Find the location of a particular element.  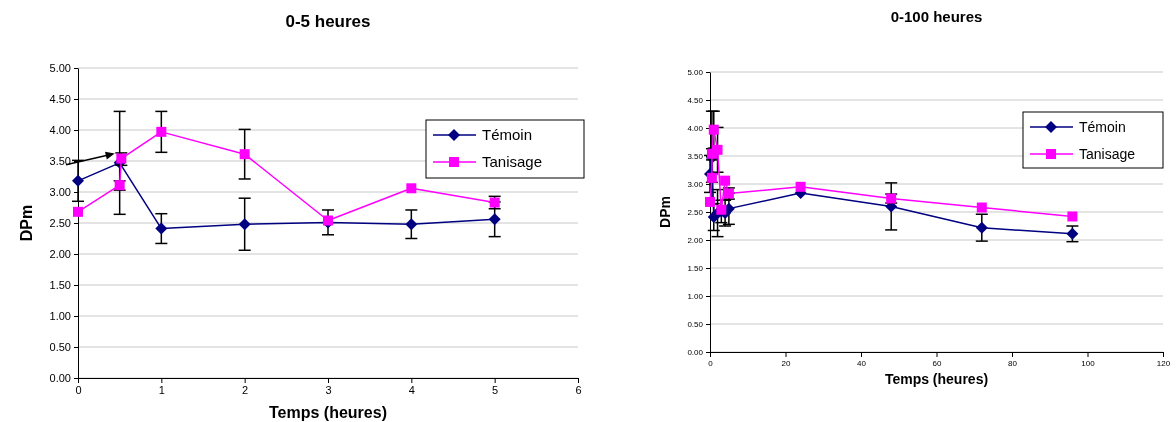

x-tick-label: 100 is located at coordinates (1088, 363).